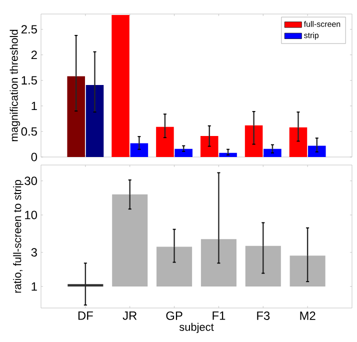 The width and height of the screenshot is (357, 342). I want to click on x-tick-label: DF, so click(85, 316).